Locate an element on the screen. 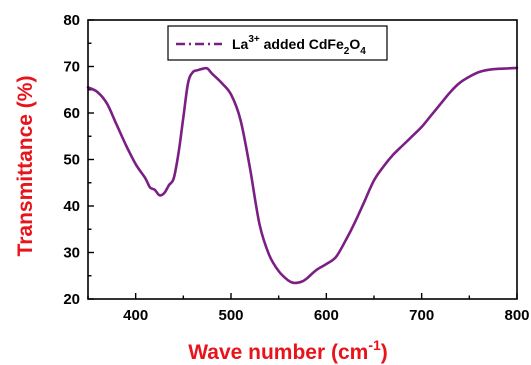 This screenshot has height=365, width=531. legend-superscript: 3+ is located at coordinates (254, 39).